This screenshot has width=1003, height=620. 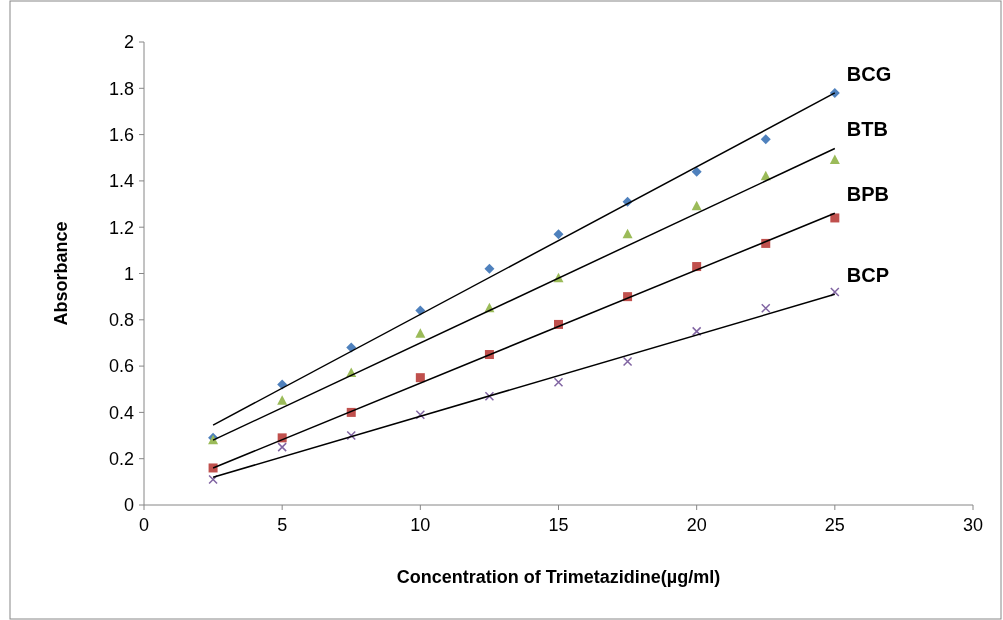 I want to click on y-tick-label: 0.2, so click(x=121, y=459).